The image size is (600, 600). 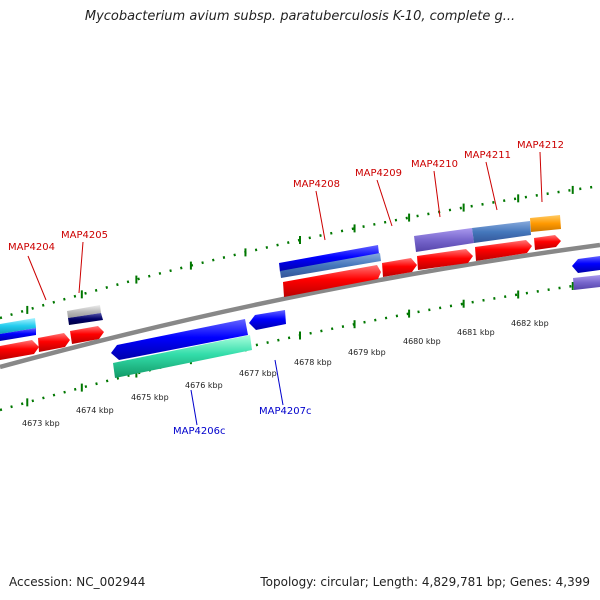 What do you see at coordinates (367, 352) in the screenshot?
I see `ruler-label: 4679 kbp` at bounding box center [367, 352].